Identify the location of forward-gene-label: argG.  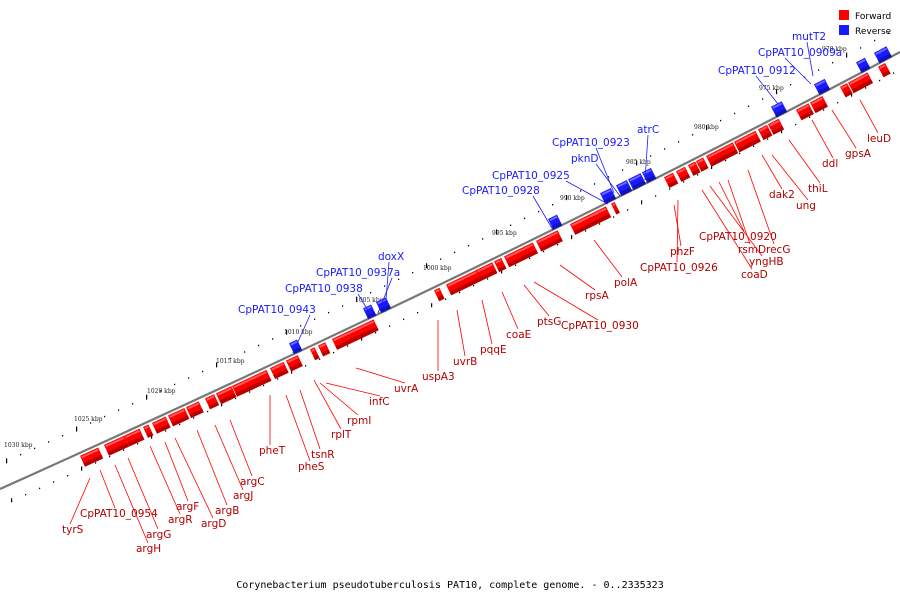
(158, 535).